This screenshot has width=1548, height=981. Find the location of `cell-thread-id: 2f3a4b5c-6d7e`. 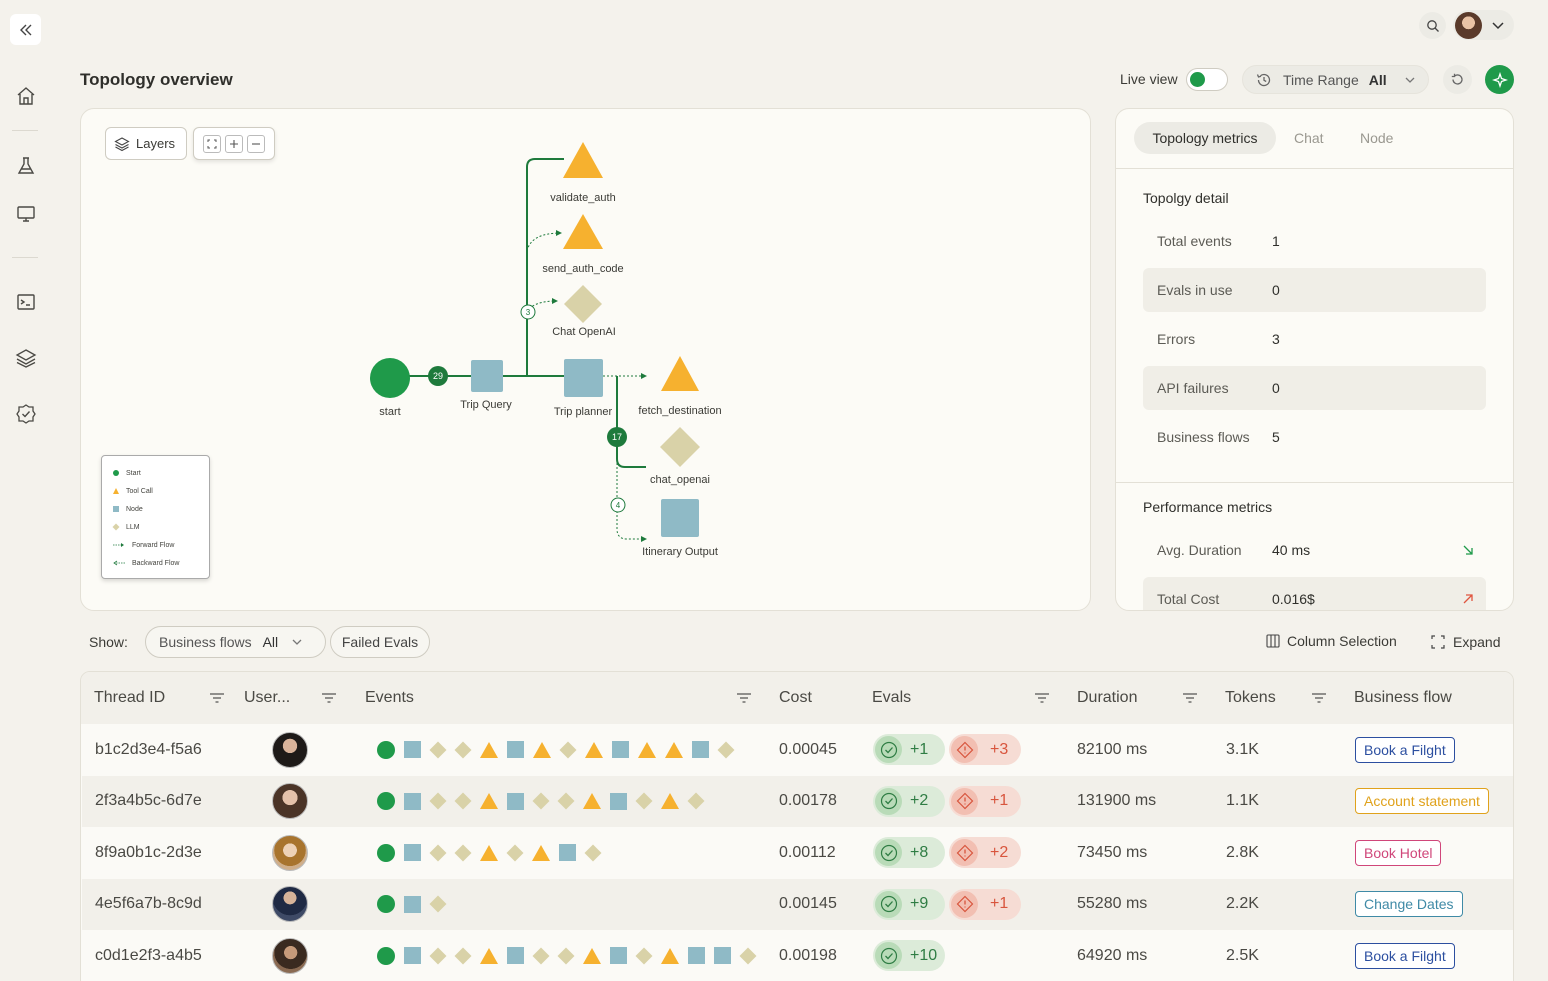

cell-thread-id: 2f3a4b5c-6d7e is located at coordinates (148, 801).